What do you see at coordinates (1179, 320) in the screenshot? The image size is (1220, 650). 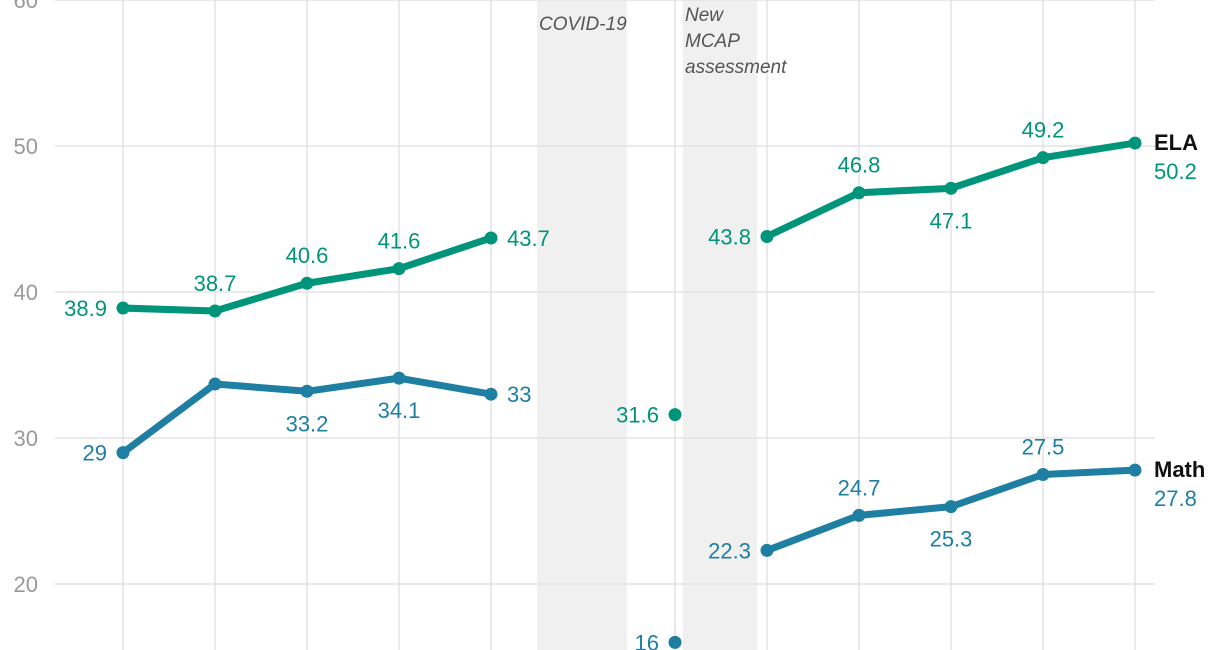 I see `series-end-labels: ELA 50.2 Math 27.8` at bounding box center [1179, 320].